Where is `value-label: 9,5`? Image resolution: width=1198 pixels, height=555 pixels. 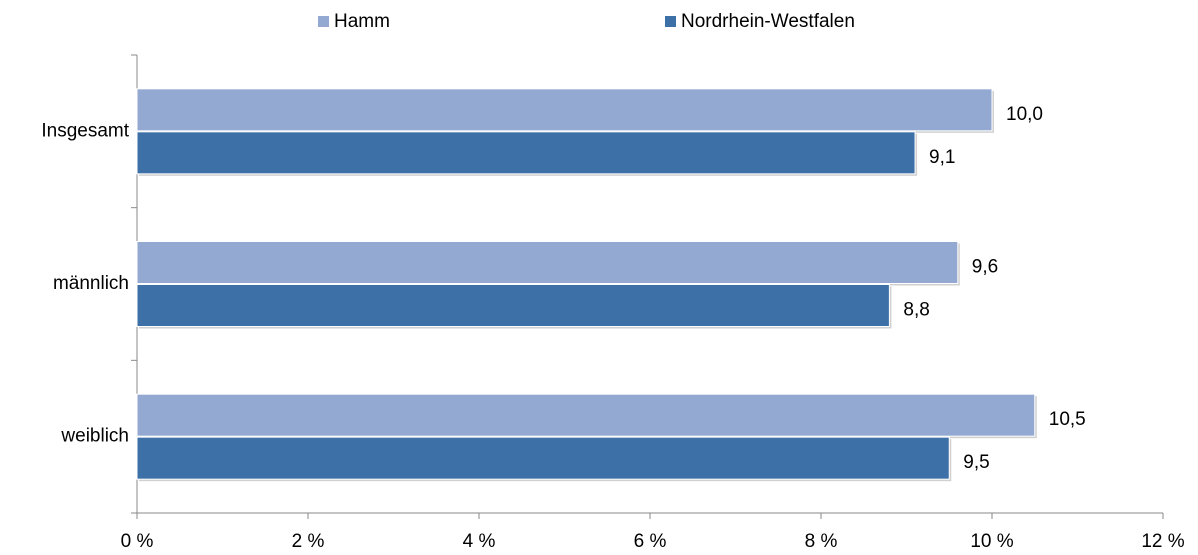
value-label: 9,5 is located at coordinates (976, 462).